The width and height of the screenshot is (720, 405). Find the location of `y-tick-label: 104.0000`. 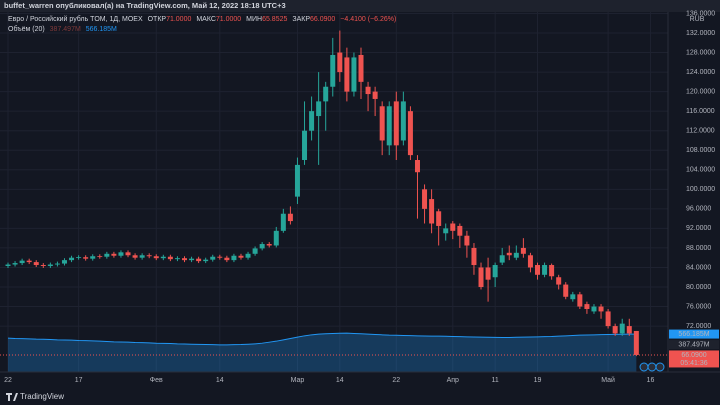

y-tick-label: 104.0000 is located at coordinates (700, 170).